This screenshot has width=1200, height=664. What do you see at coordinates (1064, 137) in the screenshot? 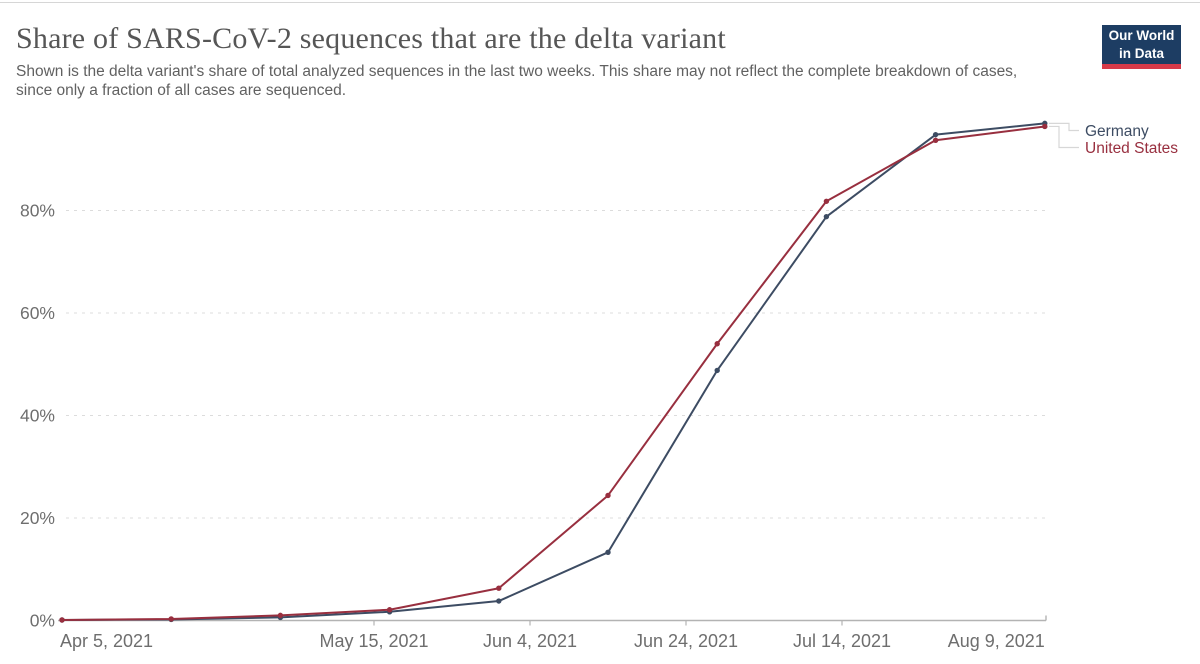
I see `legend-connector-united-states` at bounding box center [1064, 137].